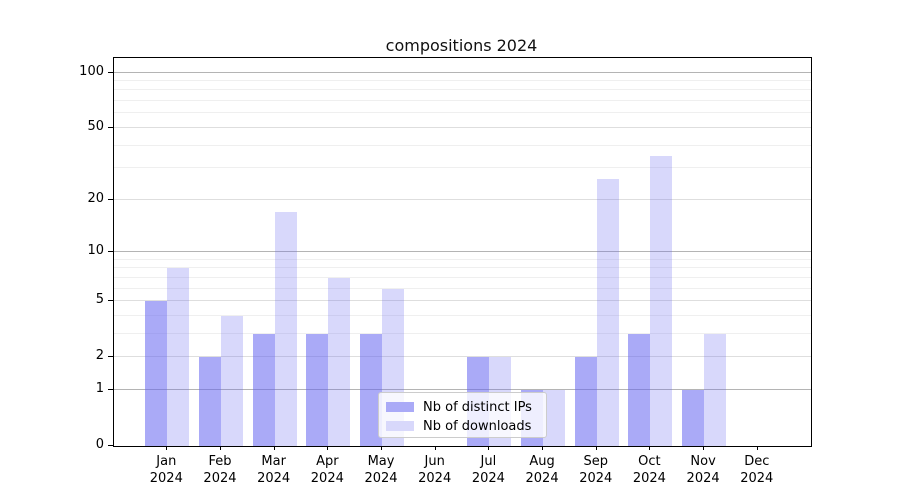  I want to click on bar-nb-of-downloads-apr, so click(339, 361).